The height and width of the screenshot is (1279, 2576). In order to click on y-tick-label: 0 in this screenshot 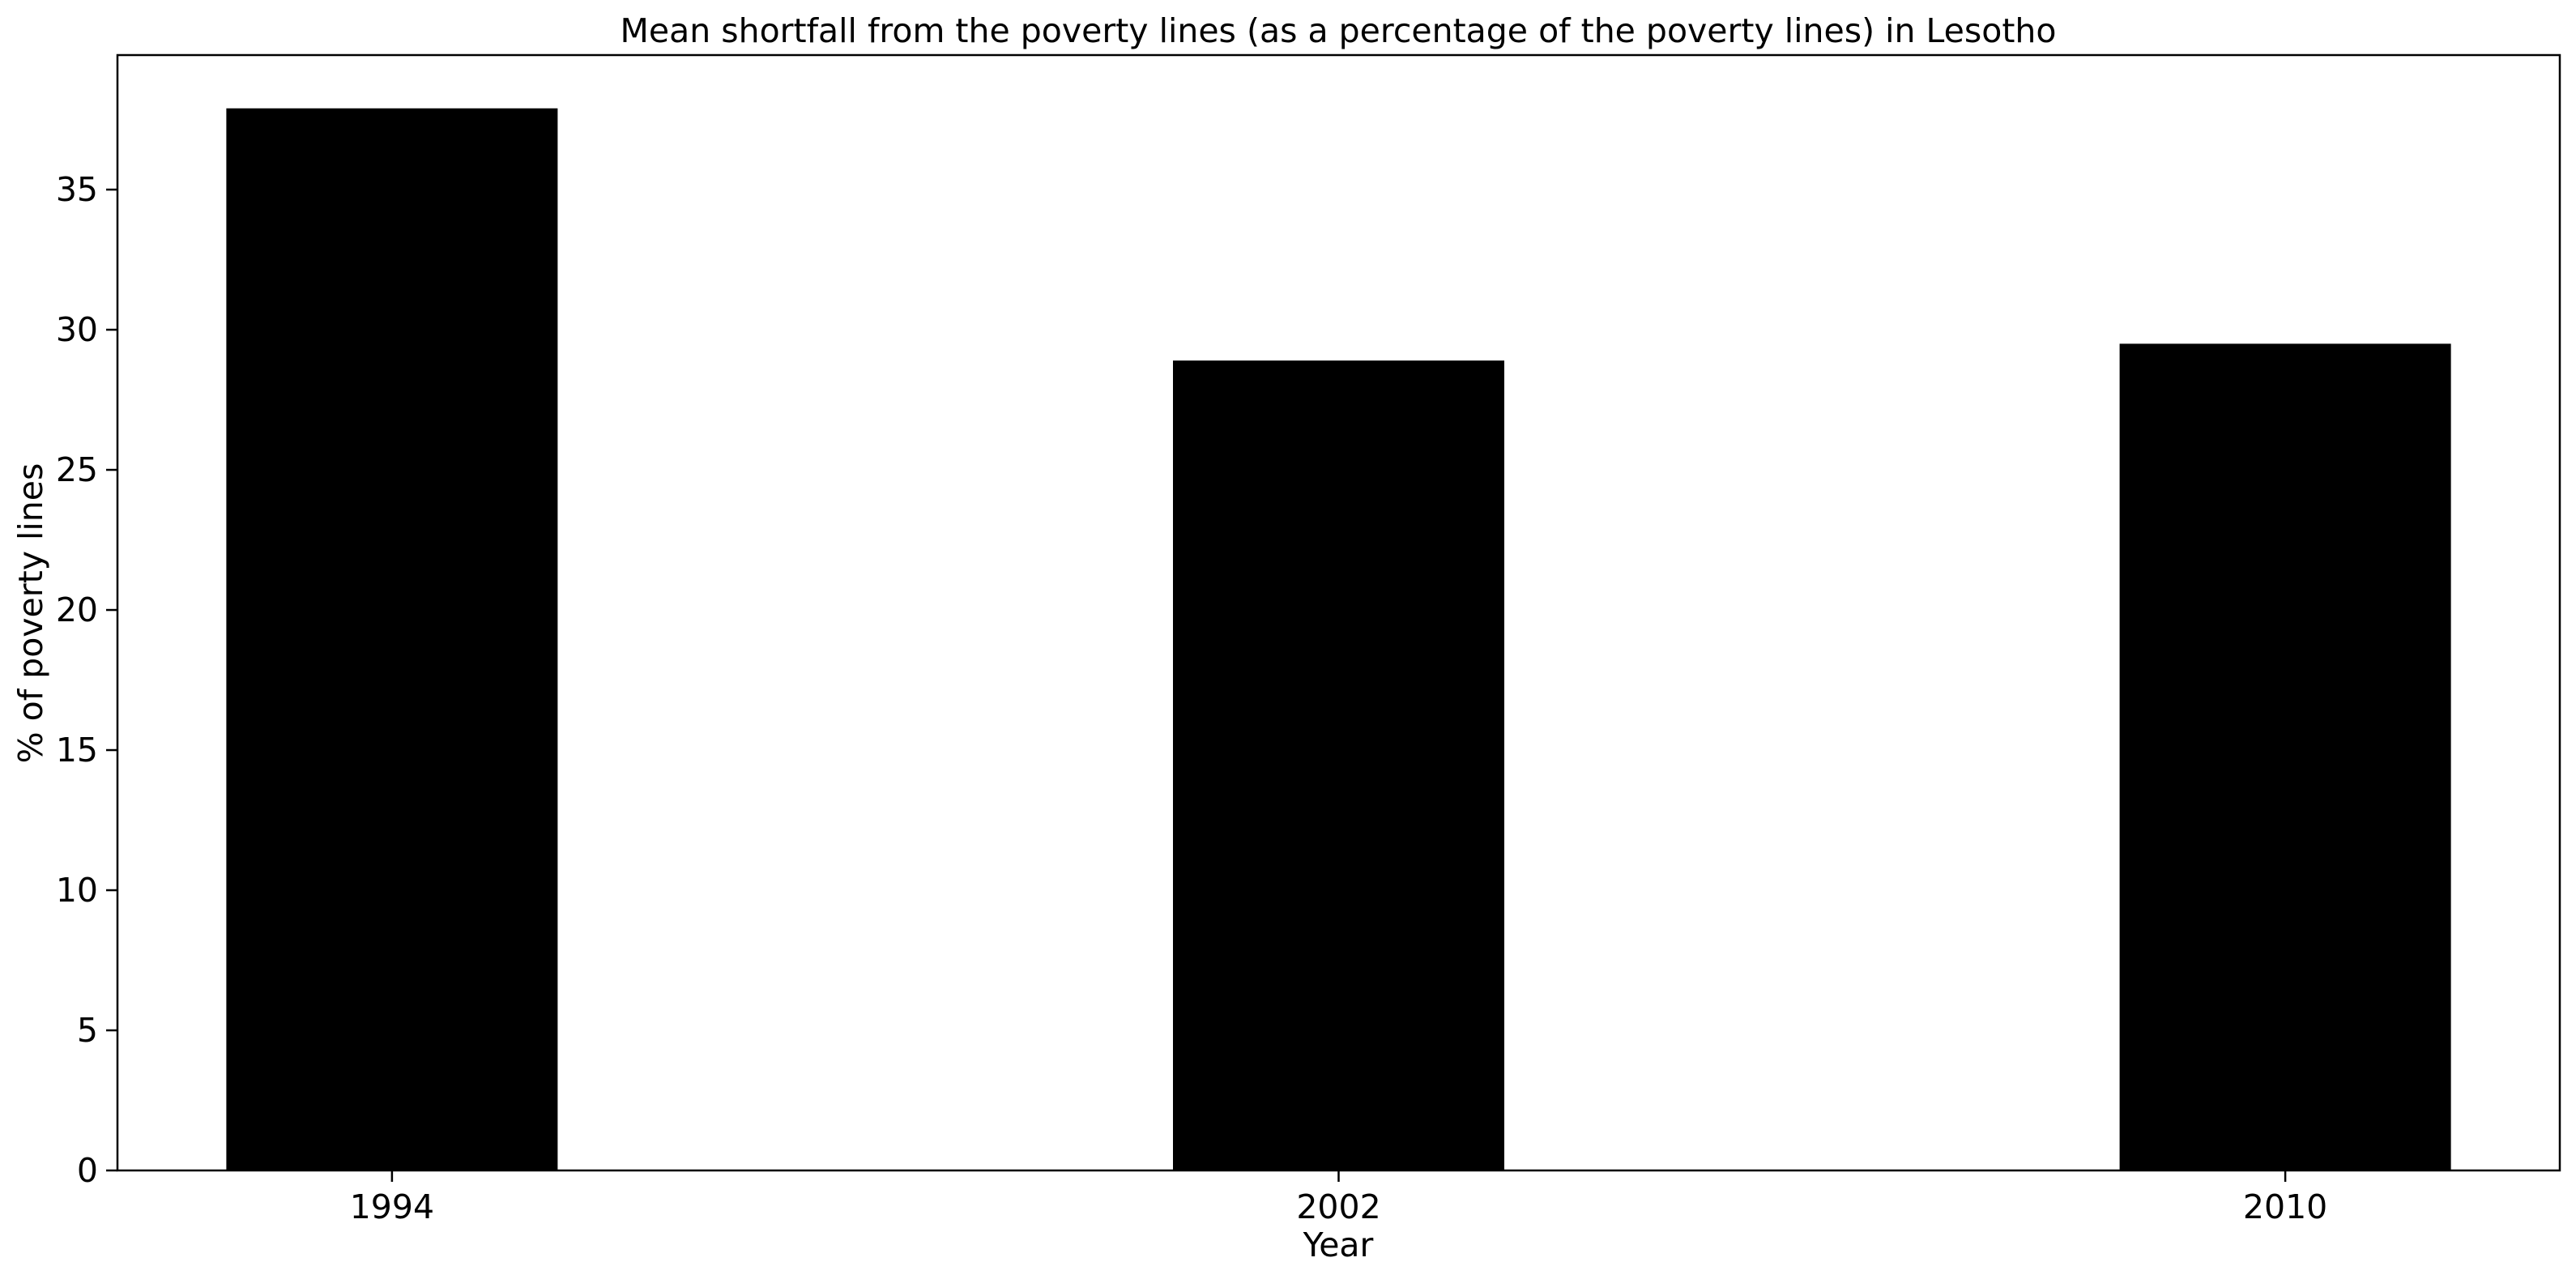, I will do `click(88, 1170)`.